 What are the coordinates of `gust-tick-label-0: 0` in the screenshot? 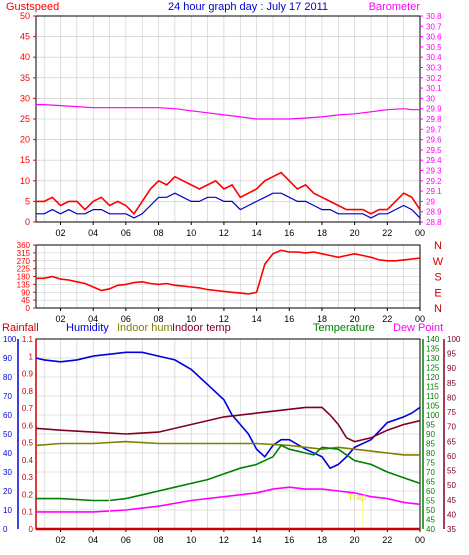 It's located at (27, 222).